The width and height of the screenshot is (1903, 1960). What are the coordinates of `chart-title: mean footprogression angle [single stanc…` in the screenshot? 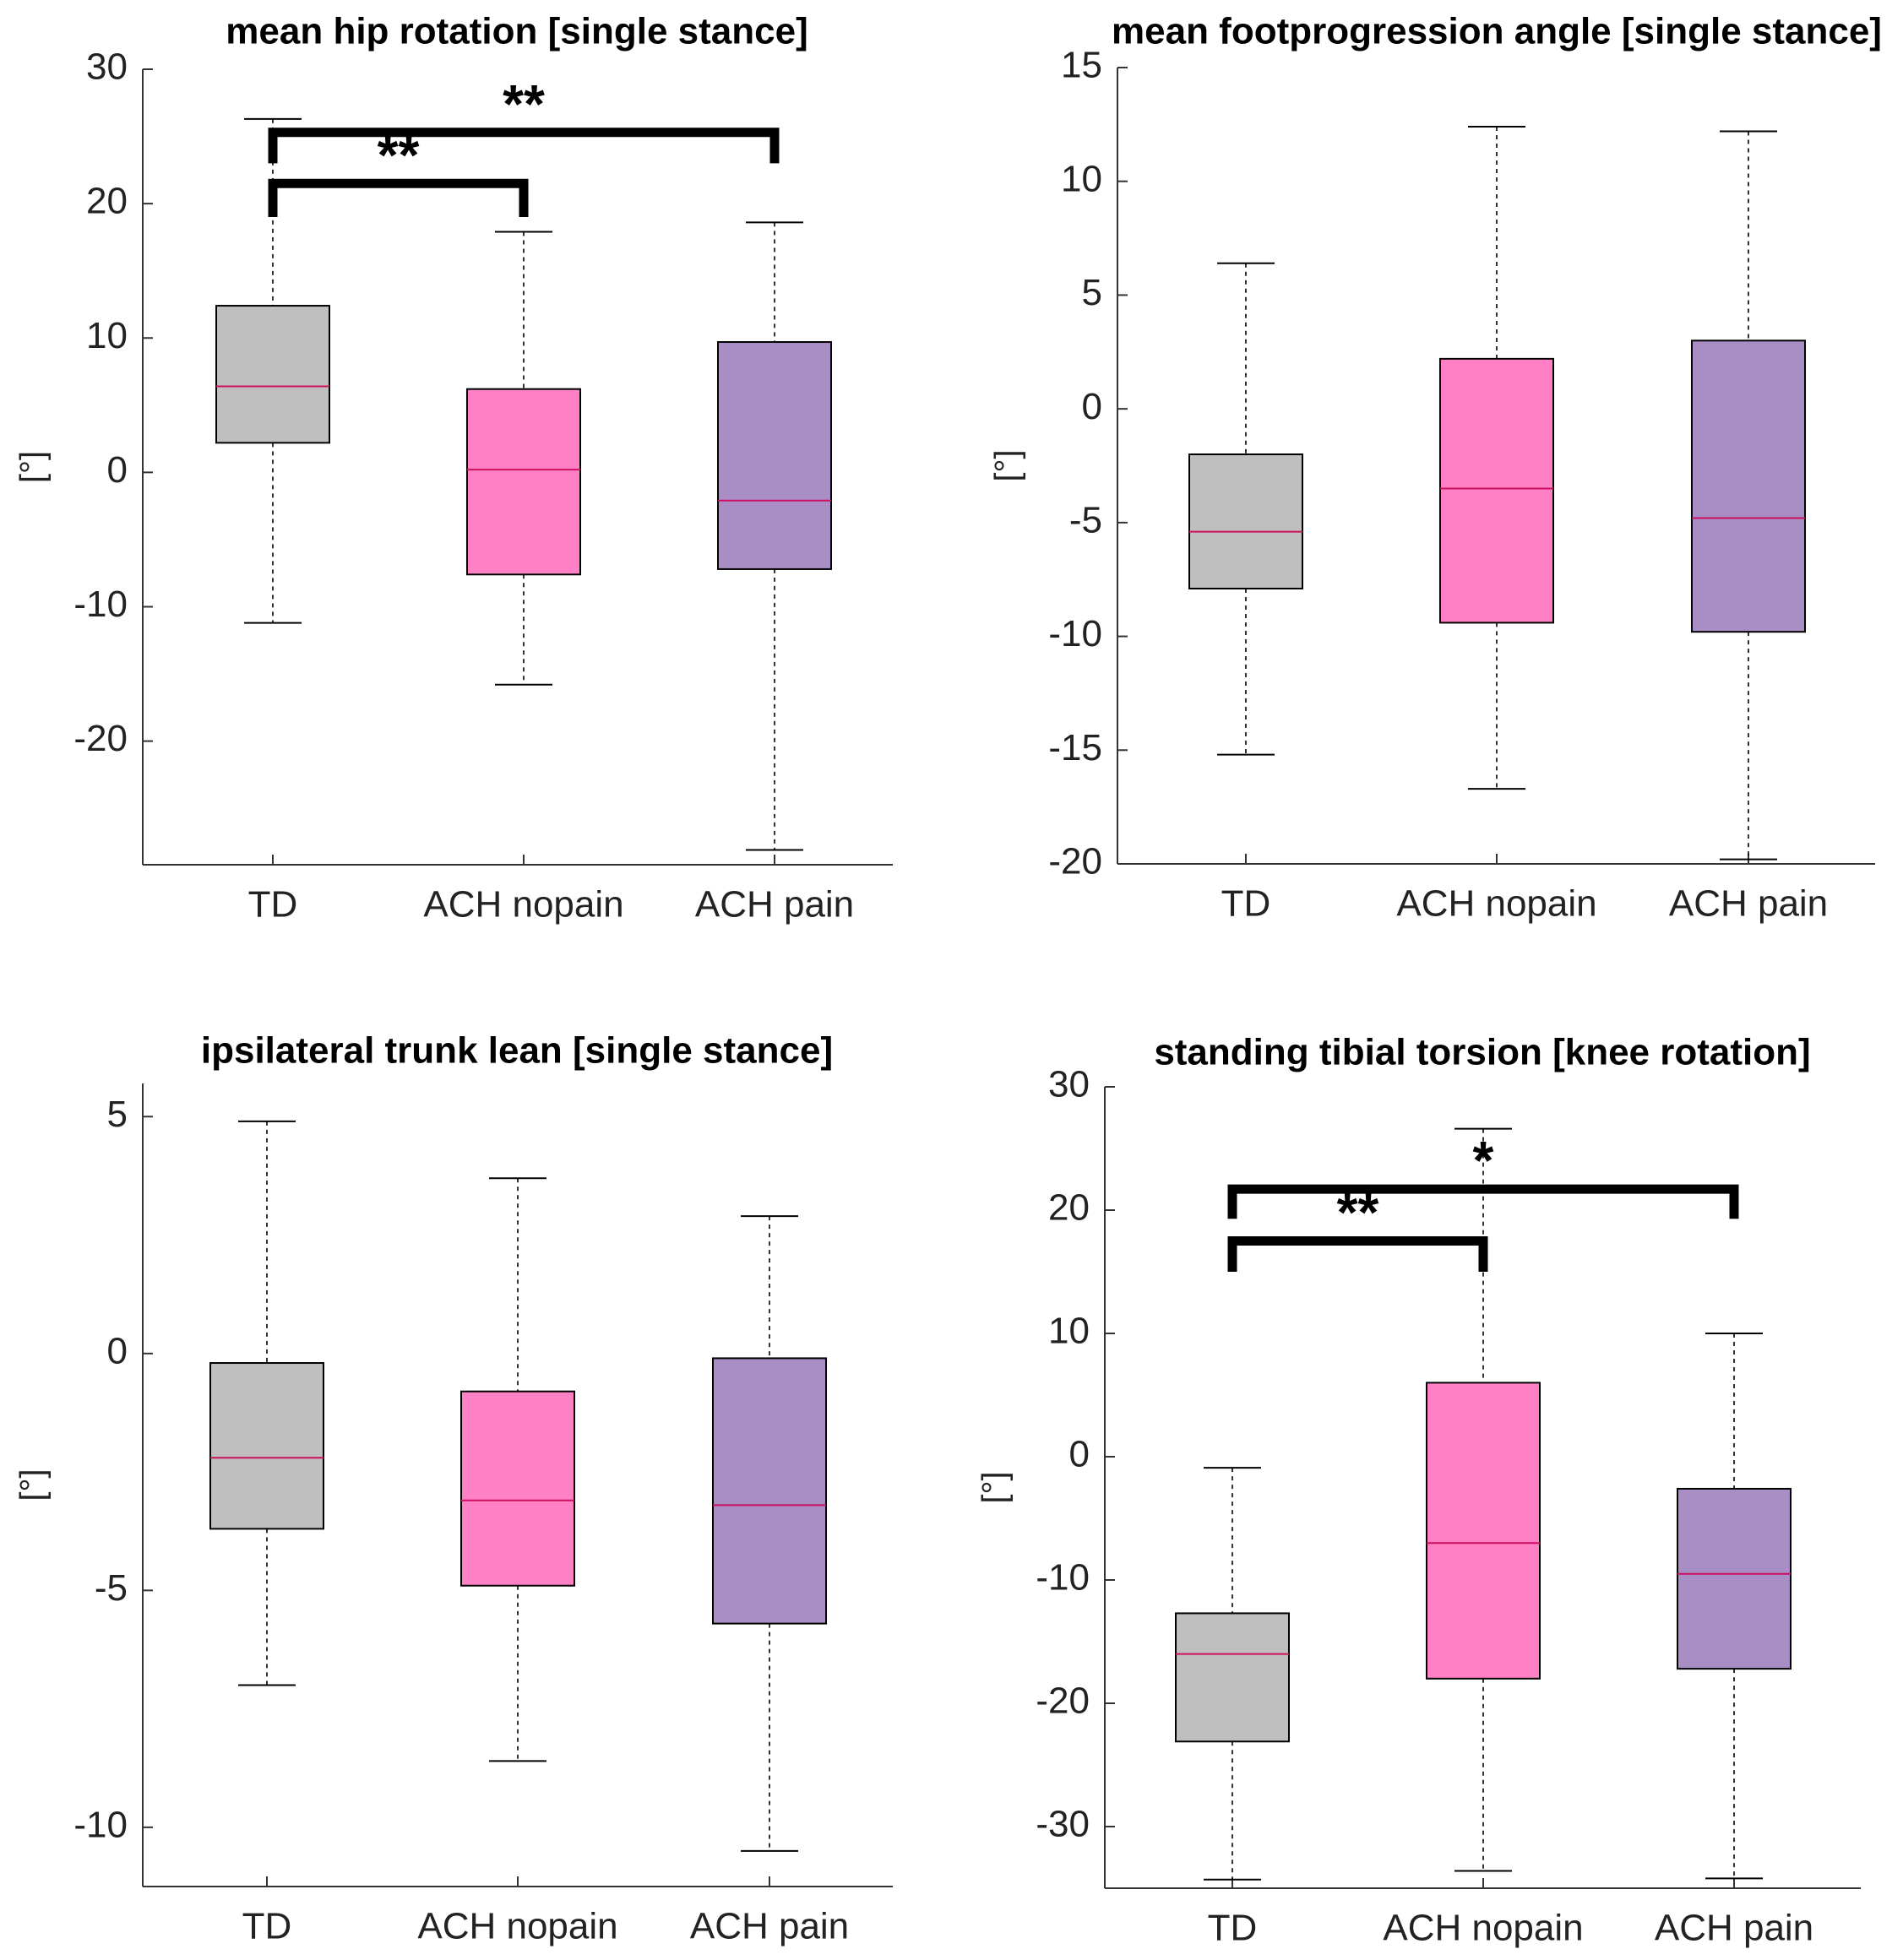 It's located at (1497, 31).